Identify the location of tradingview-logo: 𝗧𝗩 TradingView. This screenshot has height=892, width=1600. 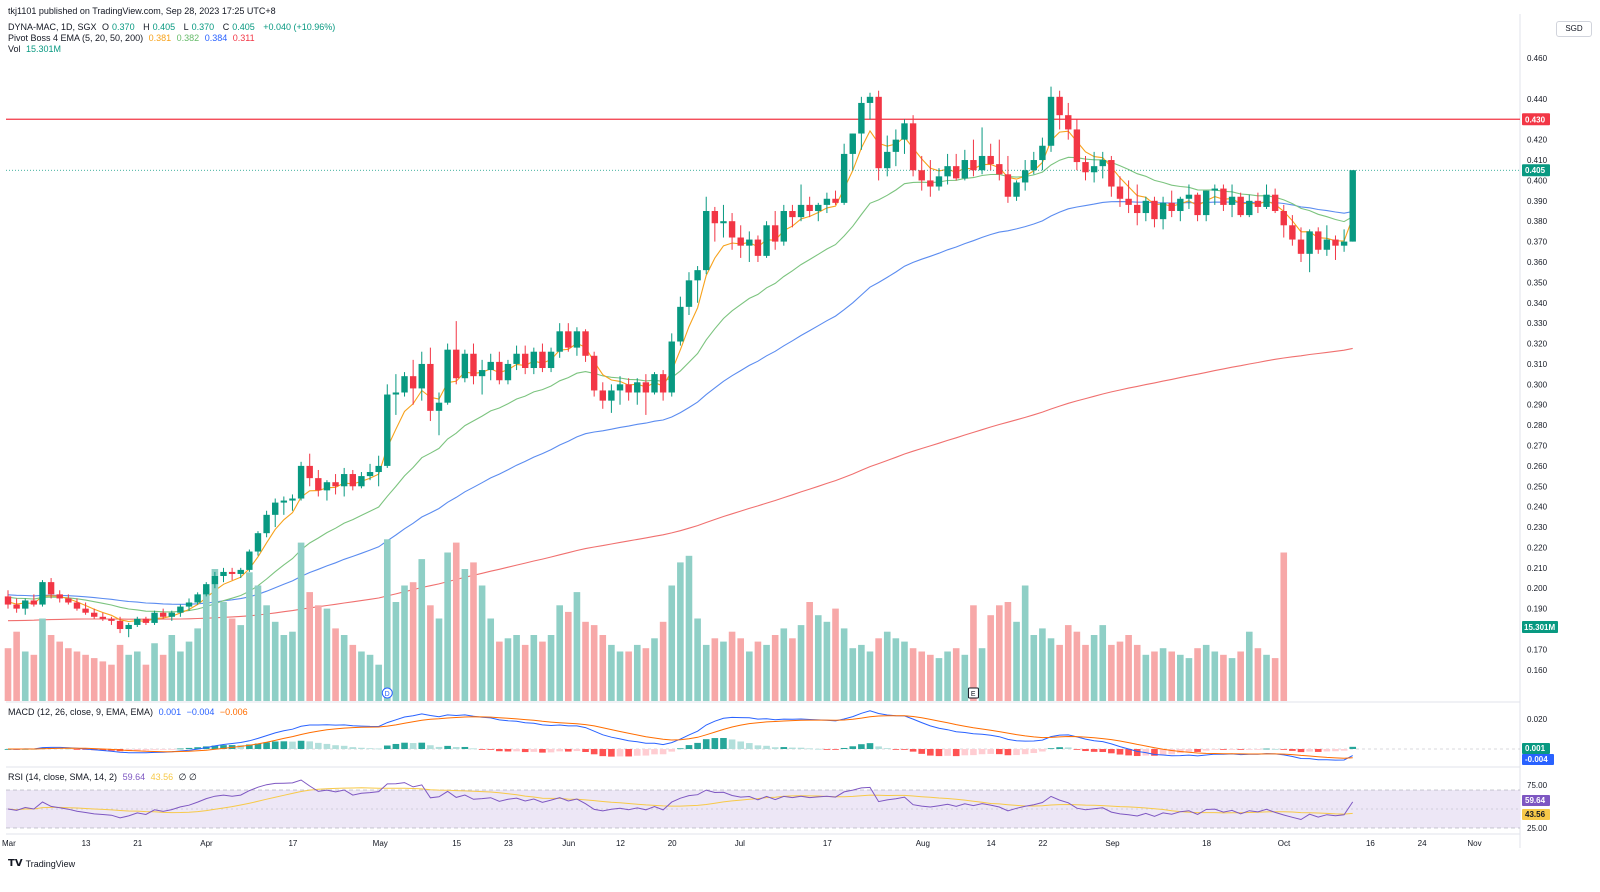
(41, 863).